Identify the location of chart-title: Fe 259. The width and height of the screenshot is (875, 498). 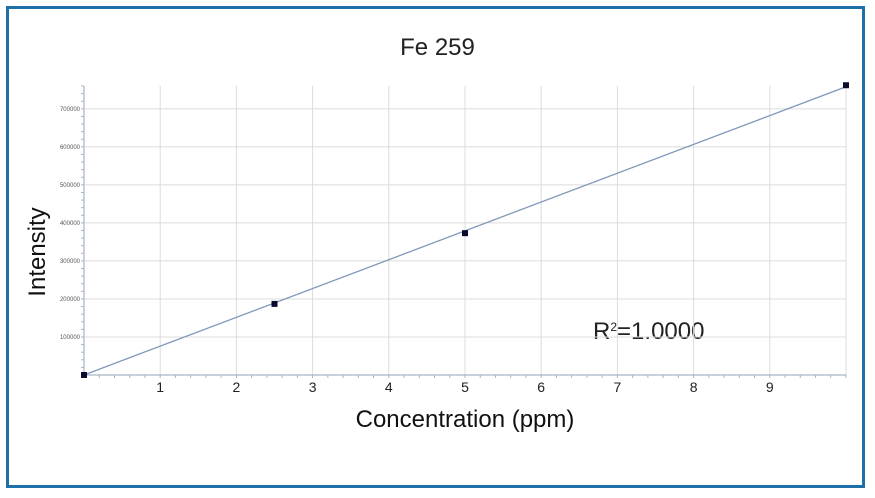
(437, 47).